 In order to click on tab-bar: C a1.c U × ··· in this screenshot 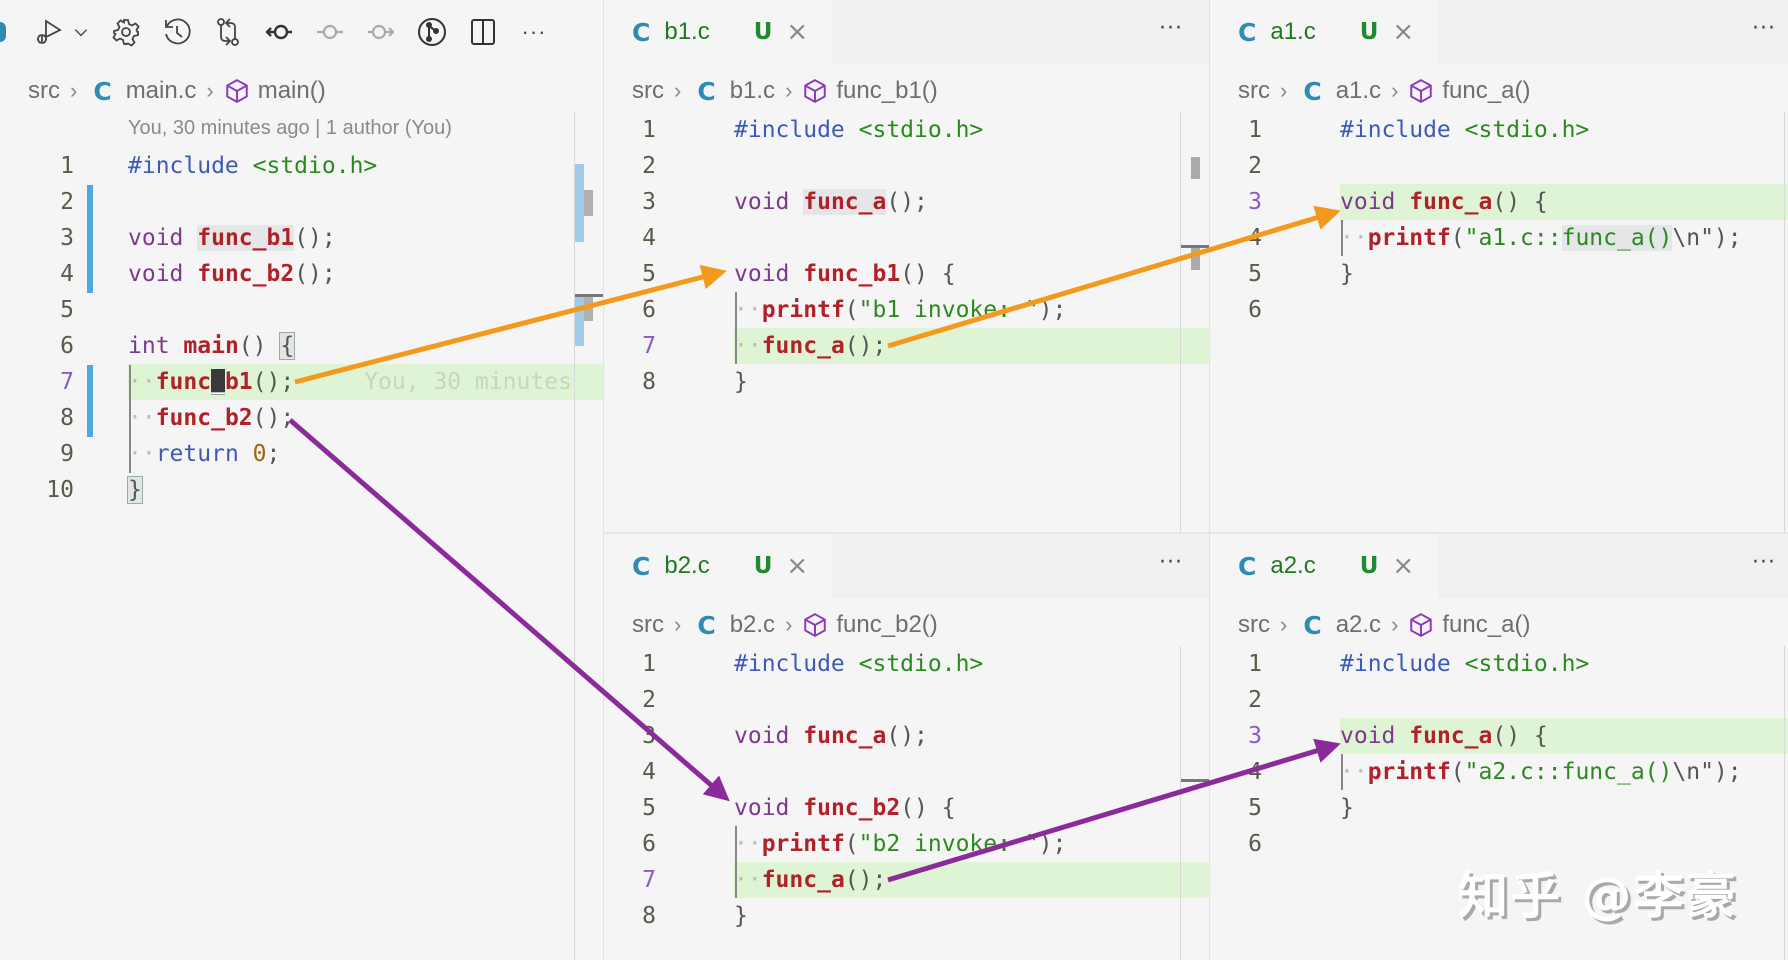, I will do `click(1499, 32)`.